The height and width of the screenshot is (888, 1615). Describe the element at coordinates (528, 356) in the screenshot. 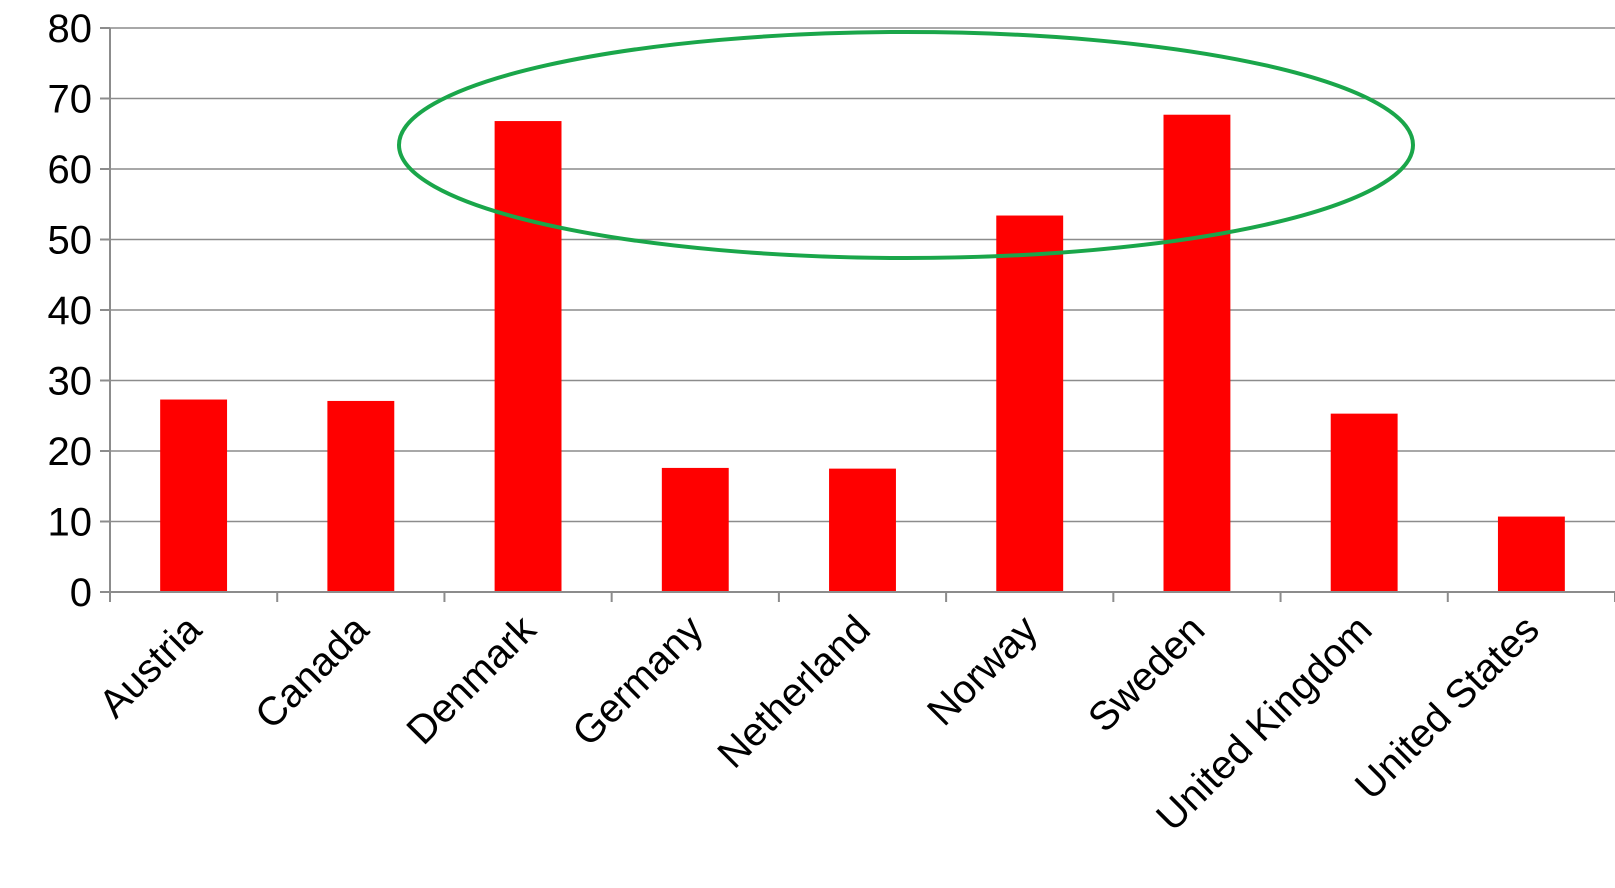

I see `bar-denmark` at that location.